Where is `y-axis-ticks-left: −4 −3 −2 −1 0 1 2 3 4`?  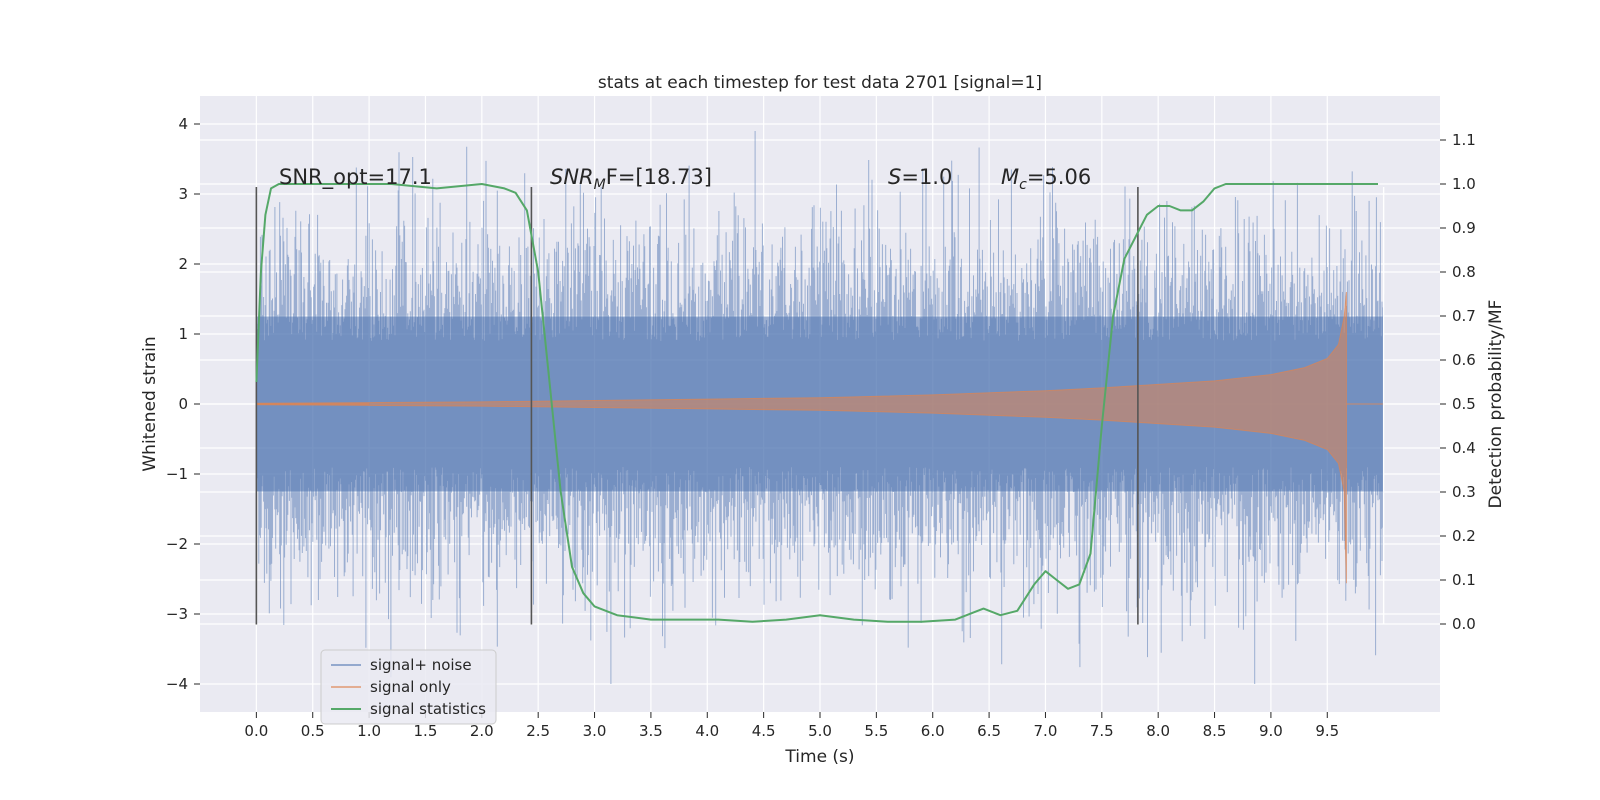 y-axis-ticks-left: −4 −3 −2 −1 0 1 2 3 4 is located at coordinates (183, 404).